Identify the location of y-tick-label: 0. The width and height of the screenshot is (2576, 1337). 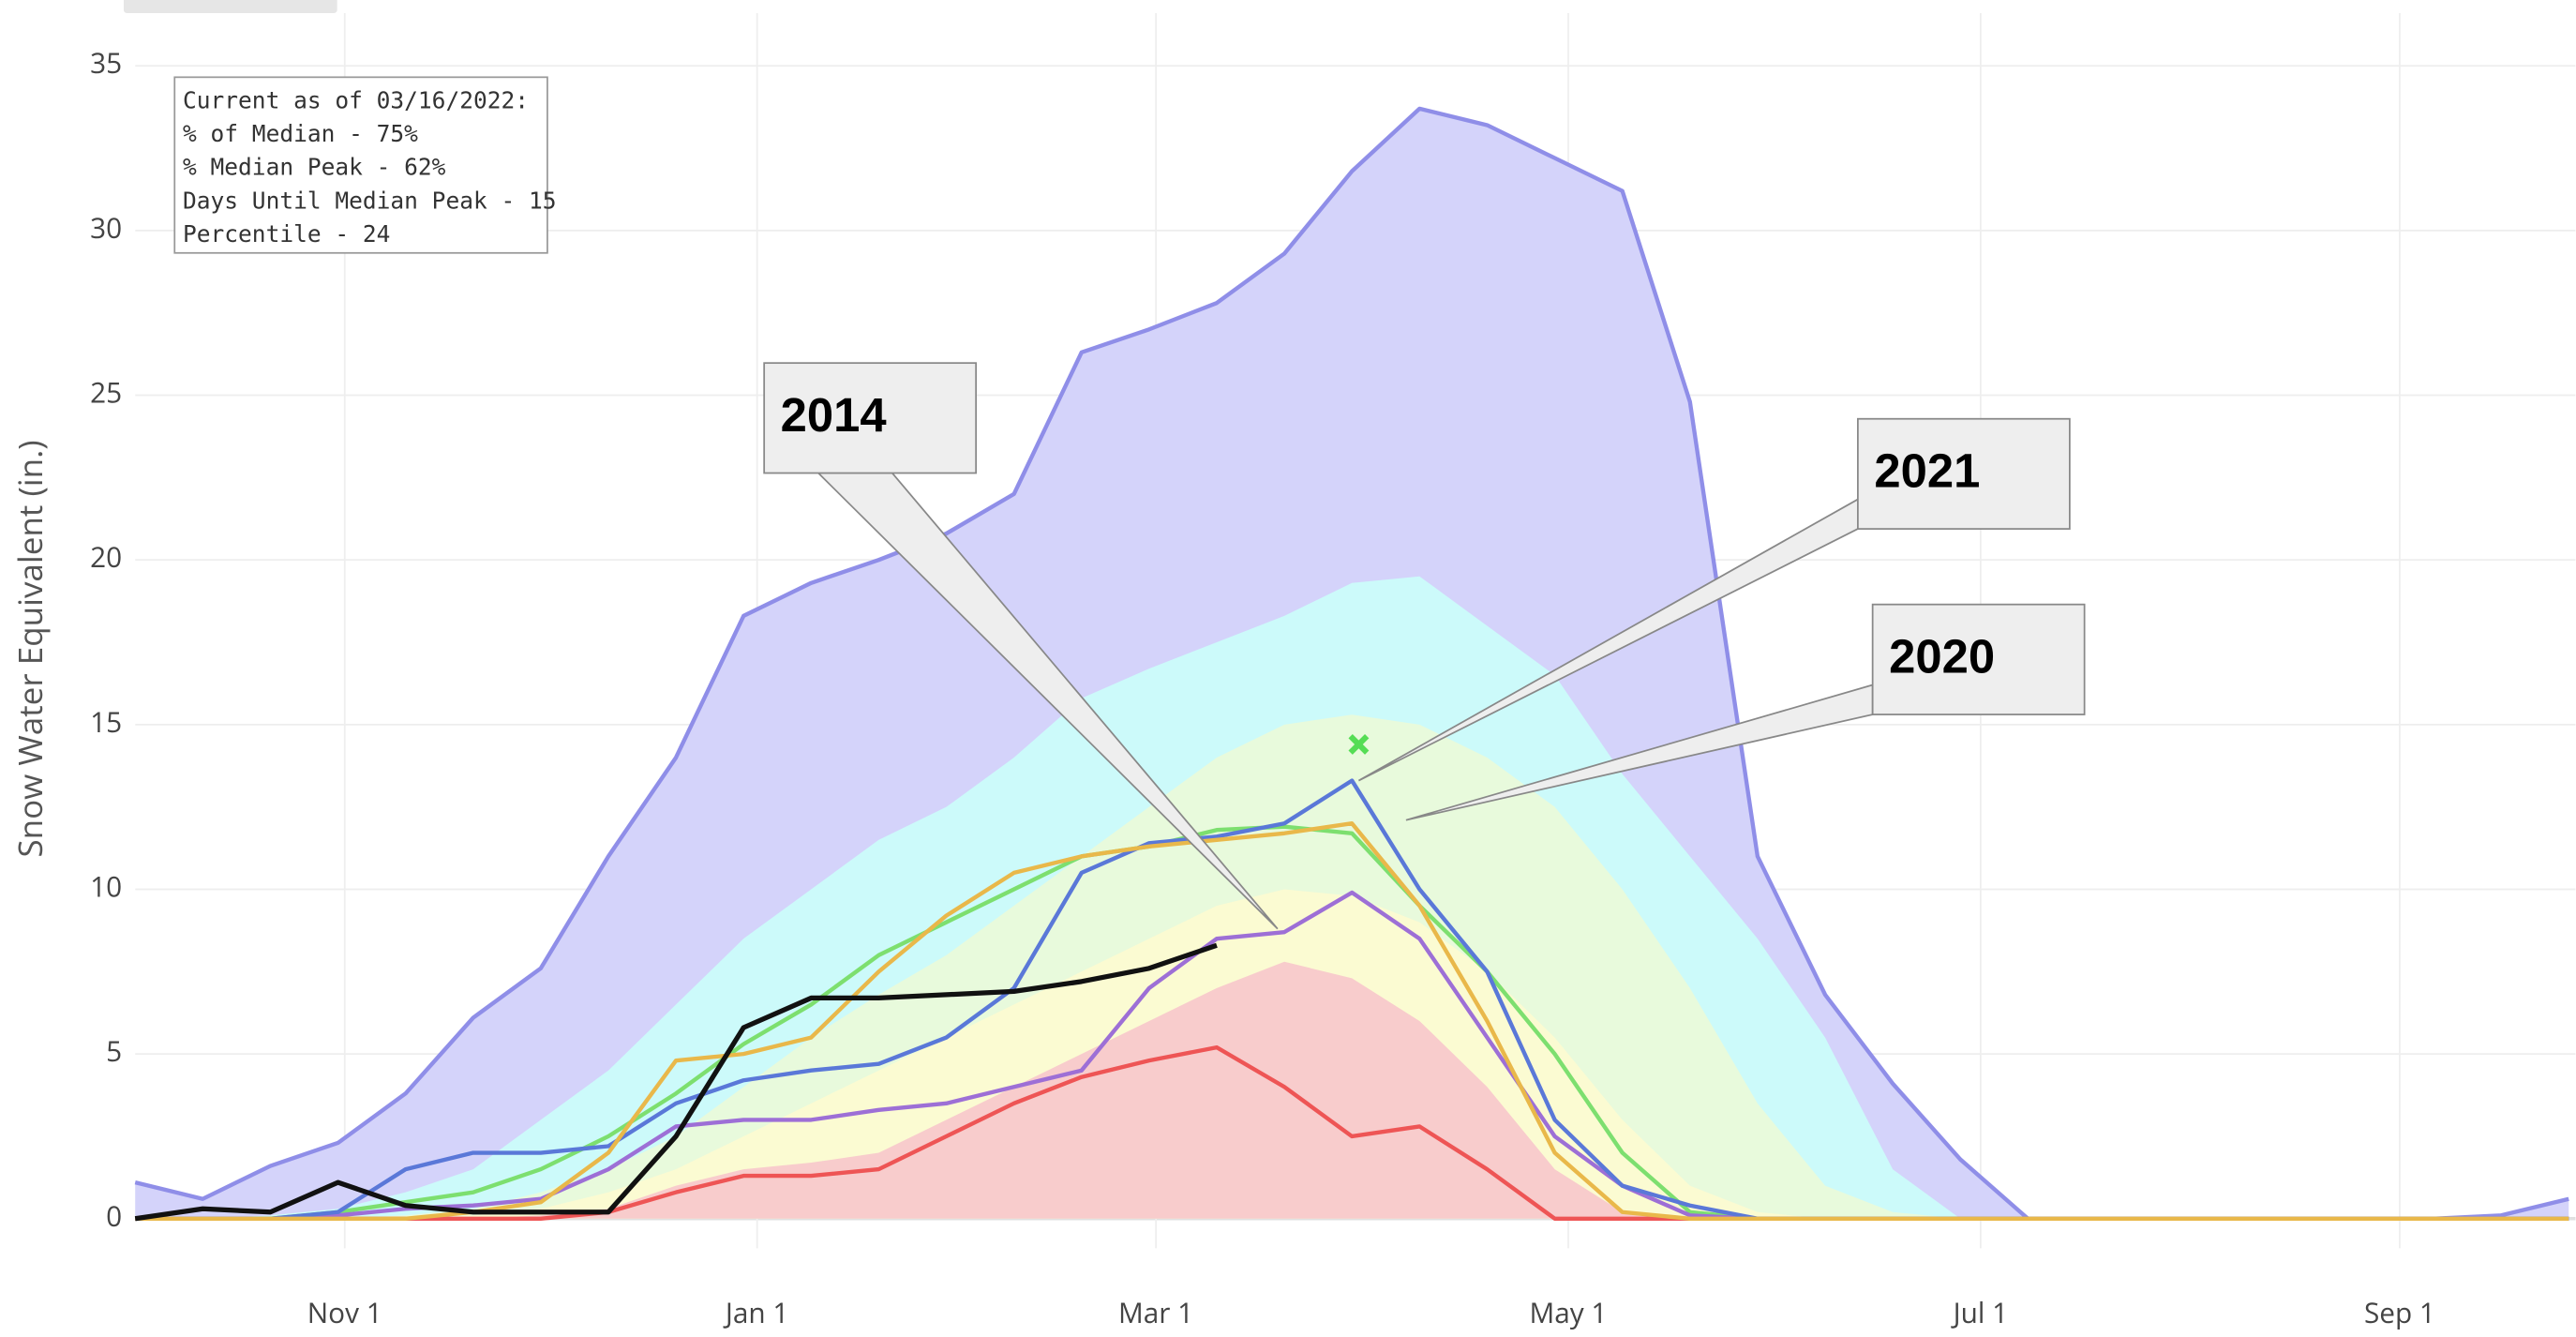
(114, 1215).